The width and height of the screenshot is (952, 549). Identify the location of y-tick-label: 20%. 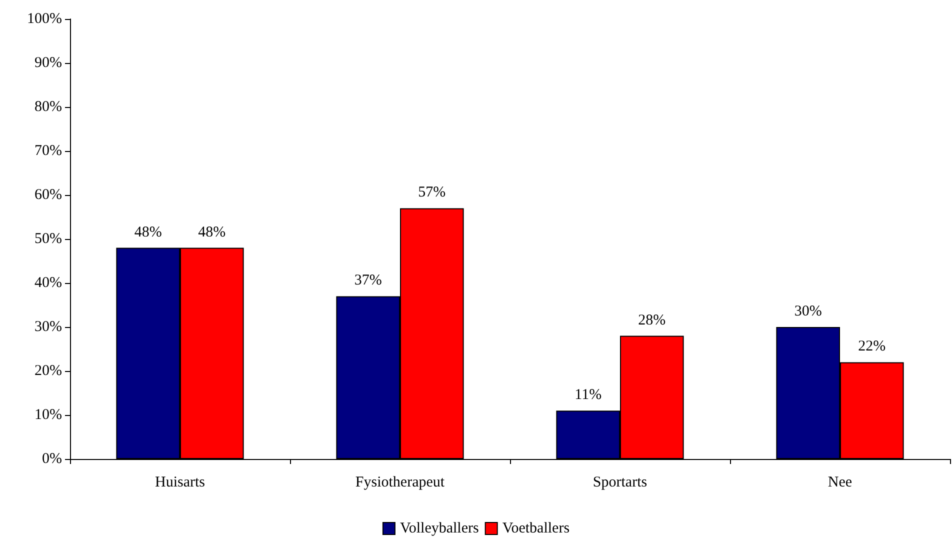
(48, 371).